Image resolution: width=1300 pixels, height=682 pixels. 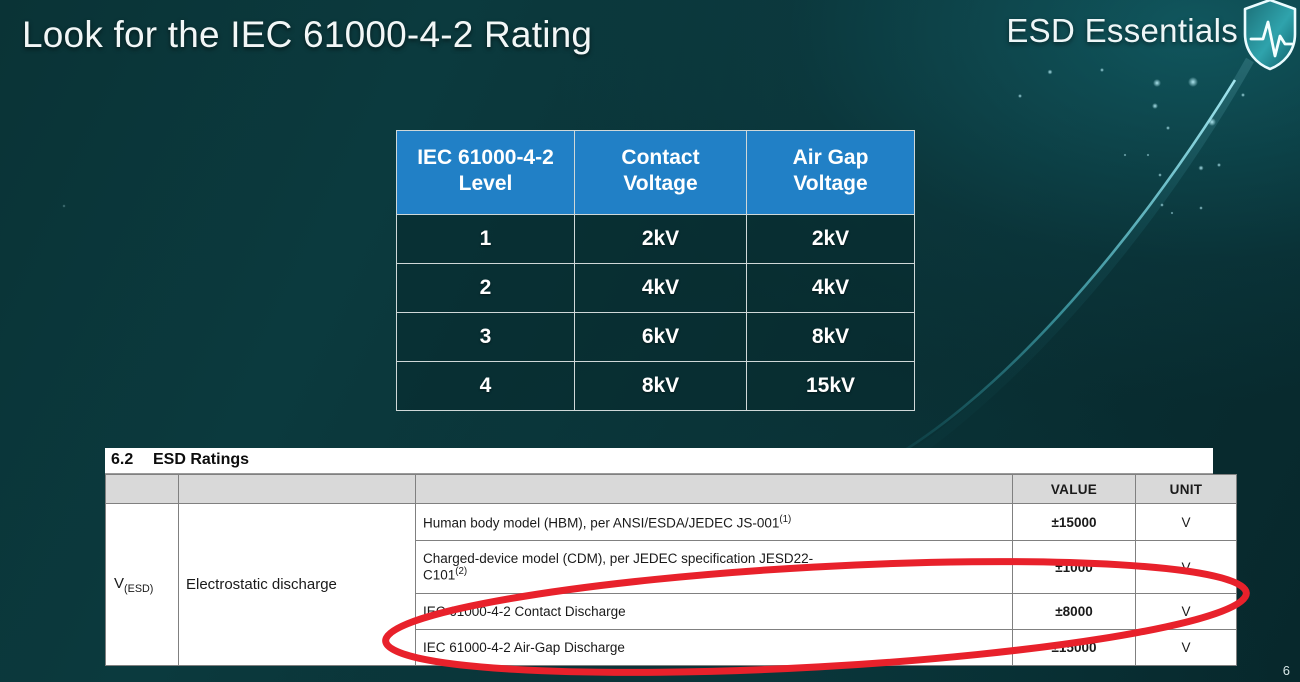 What do you see at coordinates (1074, 611) in the screenshot?
I see `cell-value: ±8000` at bounding box center [1074, 611].